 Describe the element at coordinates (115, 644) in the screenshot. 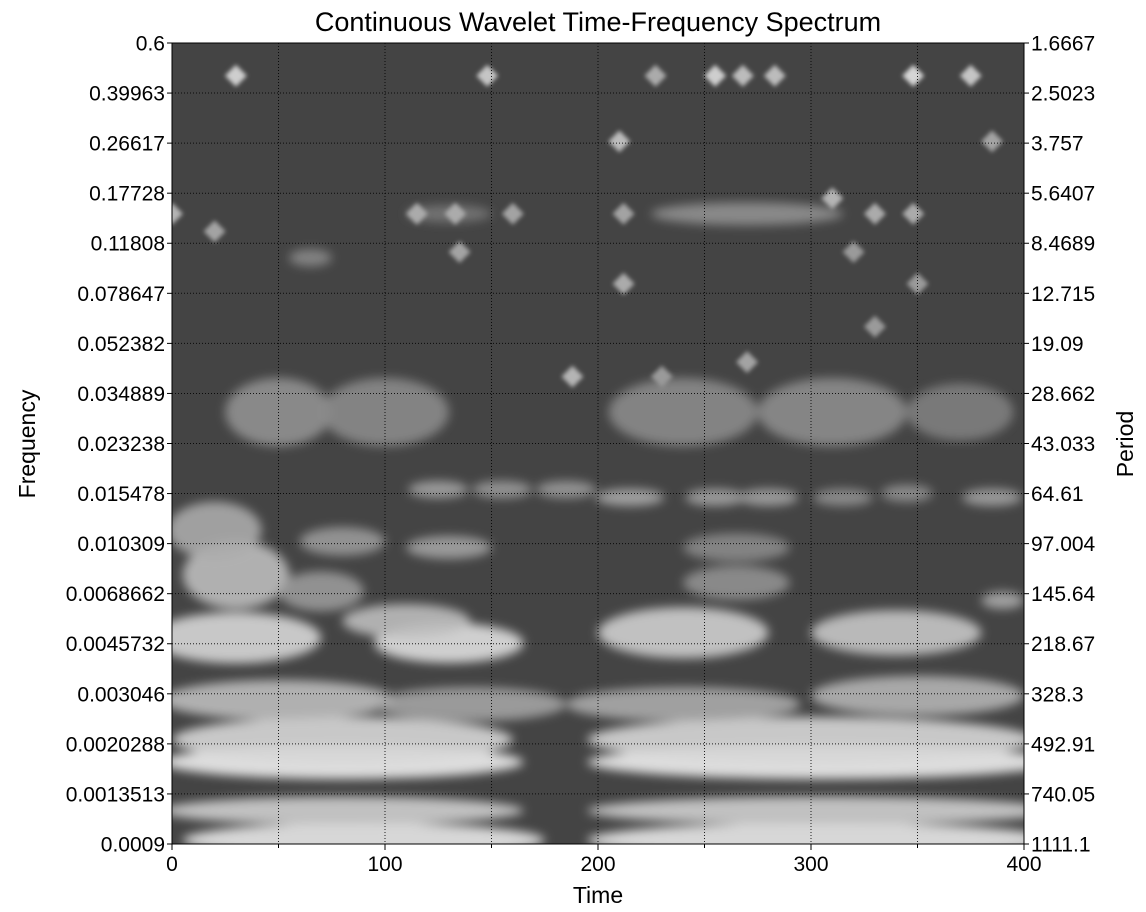

I see `y-tick-label-12: 0.0045732` at that location.